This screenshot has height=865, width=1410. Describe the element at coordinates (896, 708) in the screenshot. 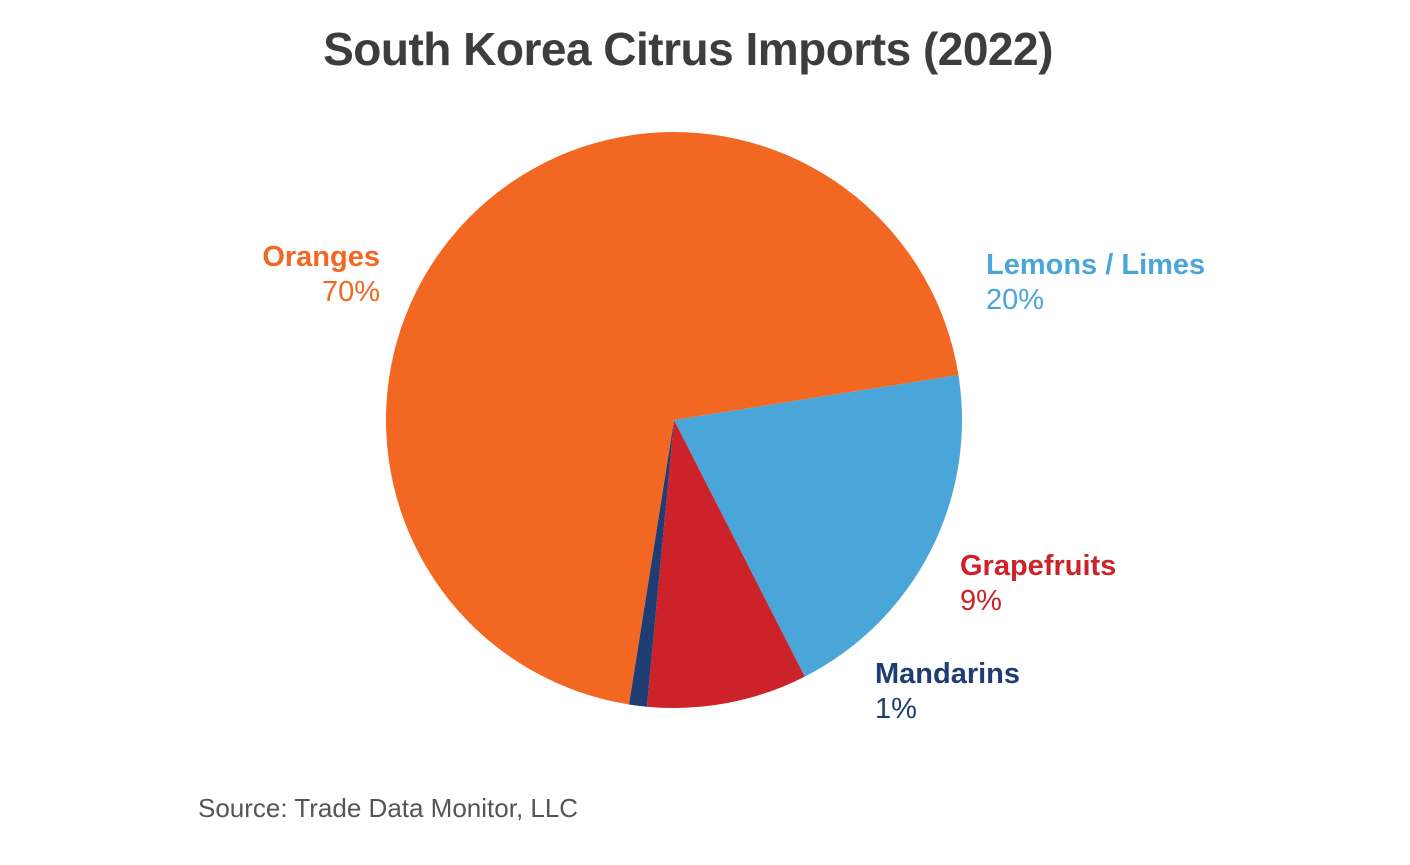

I see `slice-percent-mandarins: 1%` at that location.